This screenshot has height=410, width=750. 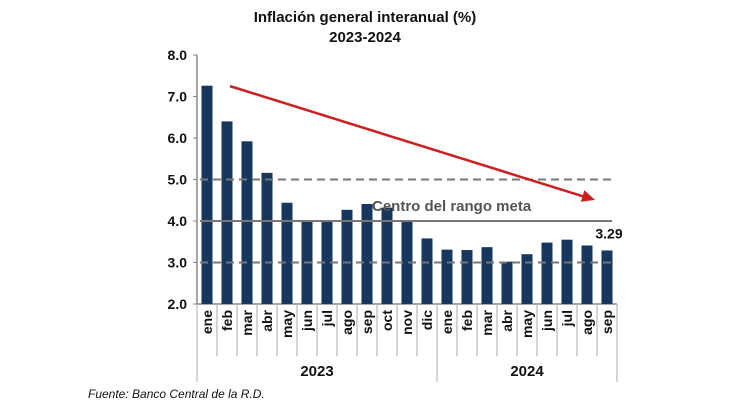 What do you see at coordinates (176, 394) in the screenshot?
I see `source-note: Fuente: Banco Central de la R.D.` at bounding box center [176, 394].